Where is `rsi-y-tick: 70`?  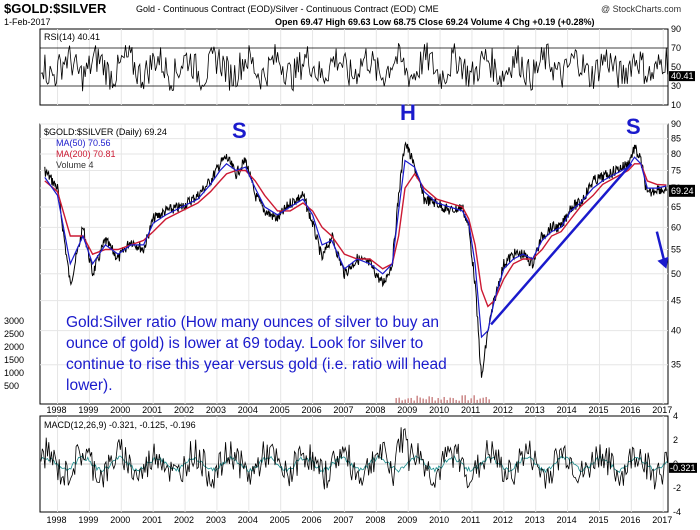 rsi-y-tick: 70 is located at coordinates (676, 48).